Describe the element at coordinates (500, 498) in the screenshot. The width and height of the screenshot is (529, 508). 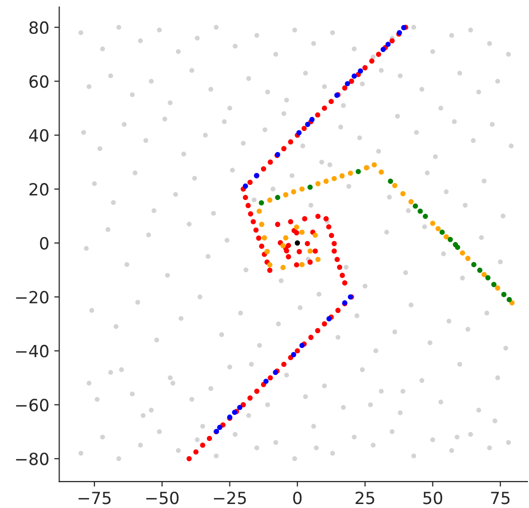
I see `x-tick-label: 75` at that location.